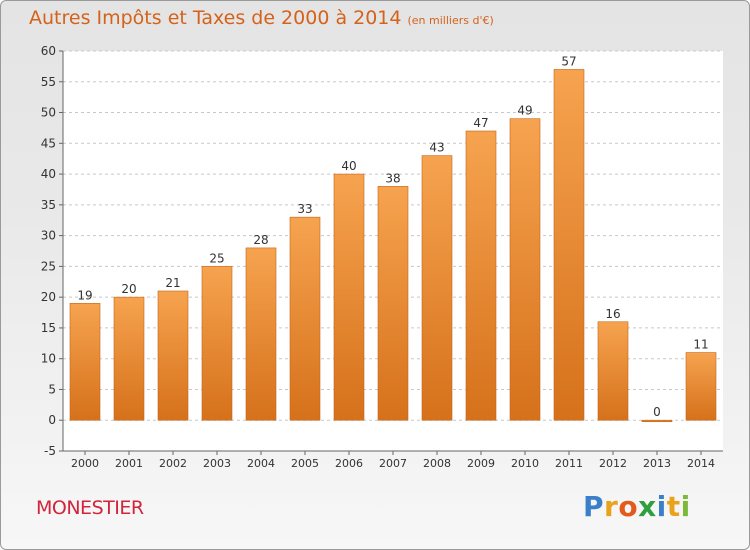 This screenshot has height=550, width=750. I want to click on y-tick-label: 60, so click(48, 51).